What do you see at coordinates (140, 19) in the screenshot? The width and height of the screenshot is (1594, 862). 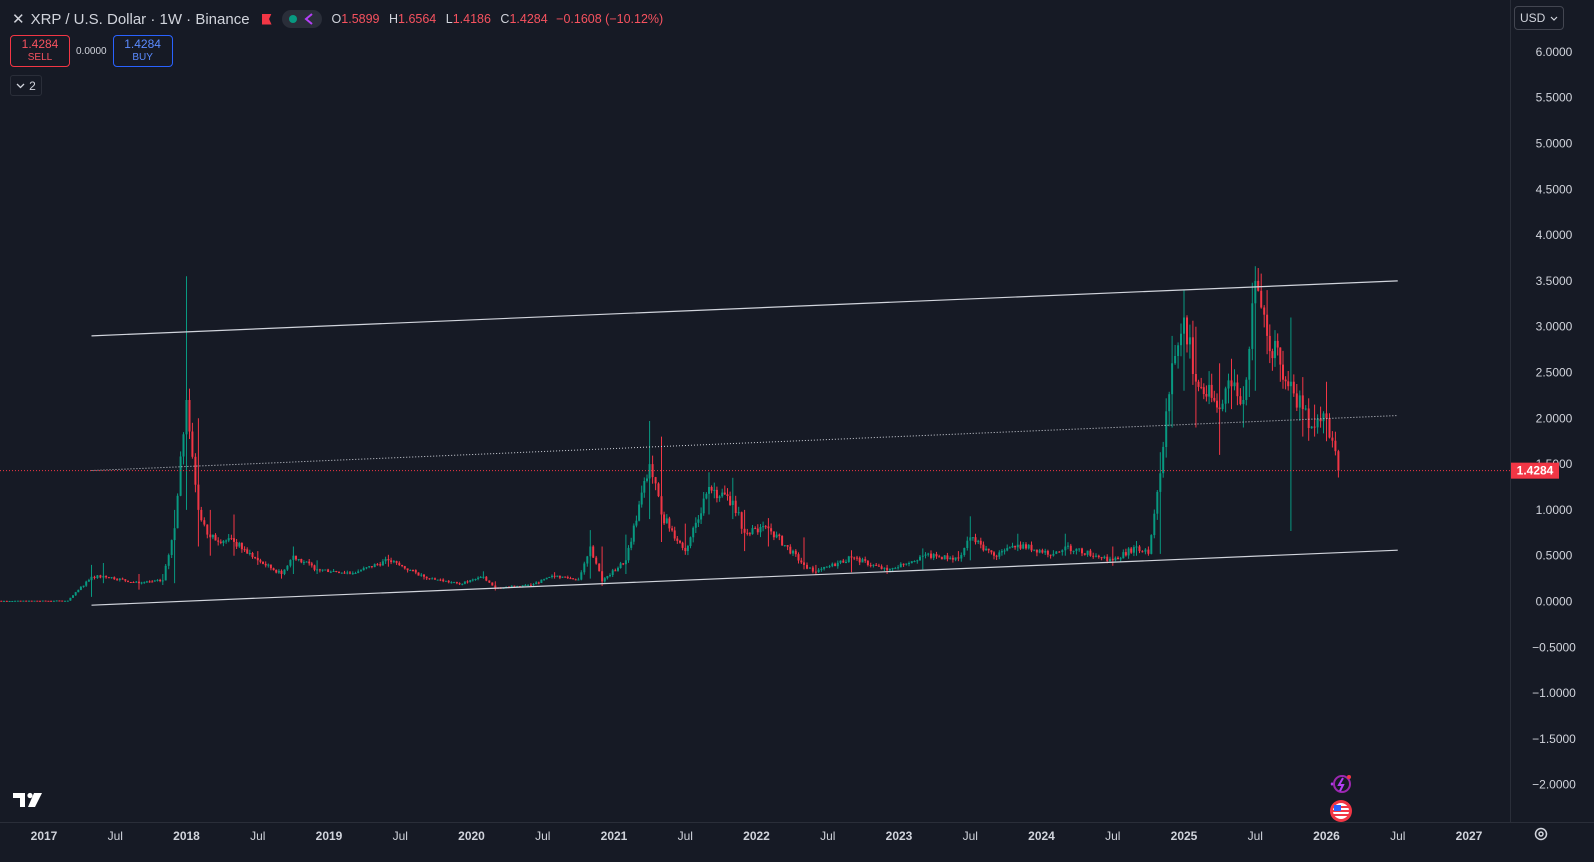 I see `symbol-title: XRP / U.S. Dollar · 1W · Binance` at bounding box center [140, 19].